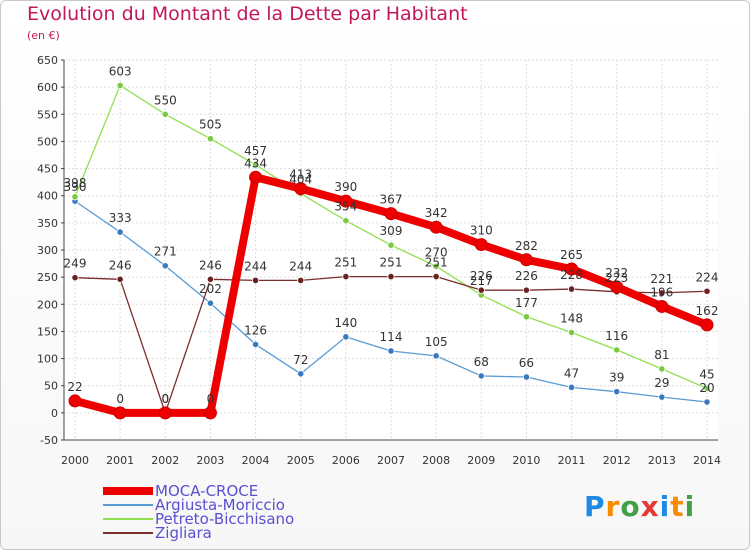 Image resolution: width=750 pixels, height=550 pixels. Describe the element at coordinates (572, 460) in the screenshot. I see `x-tick-label: 2011` at that location.